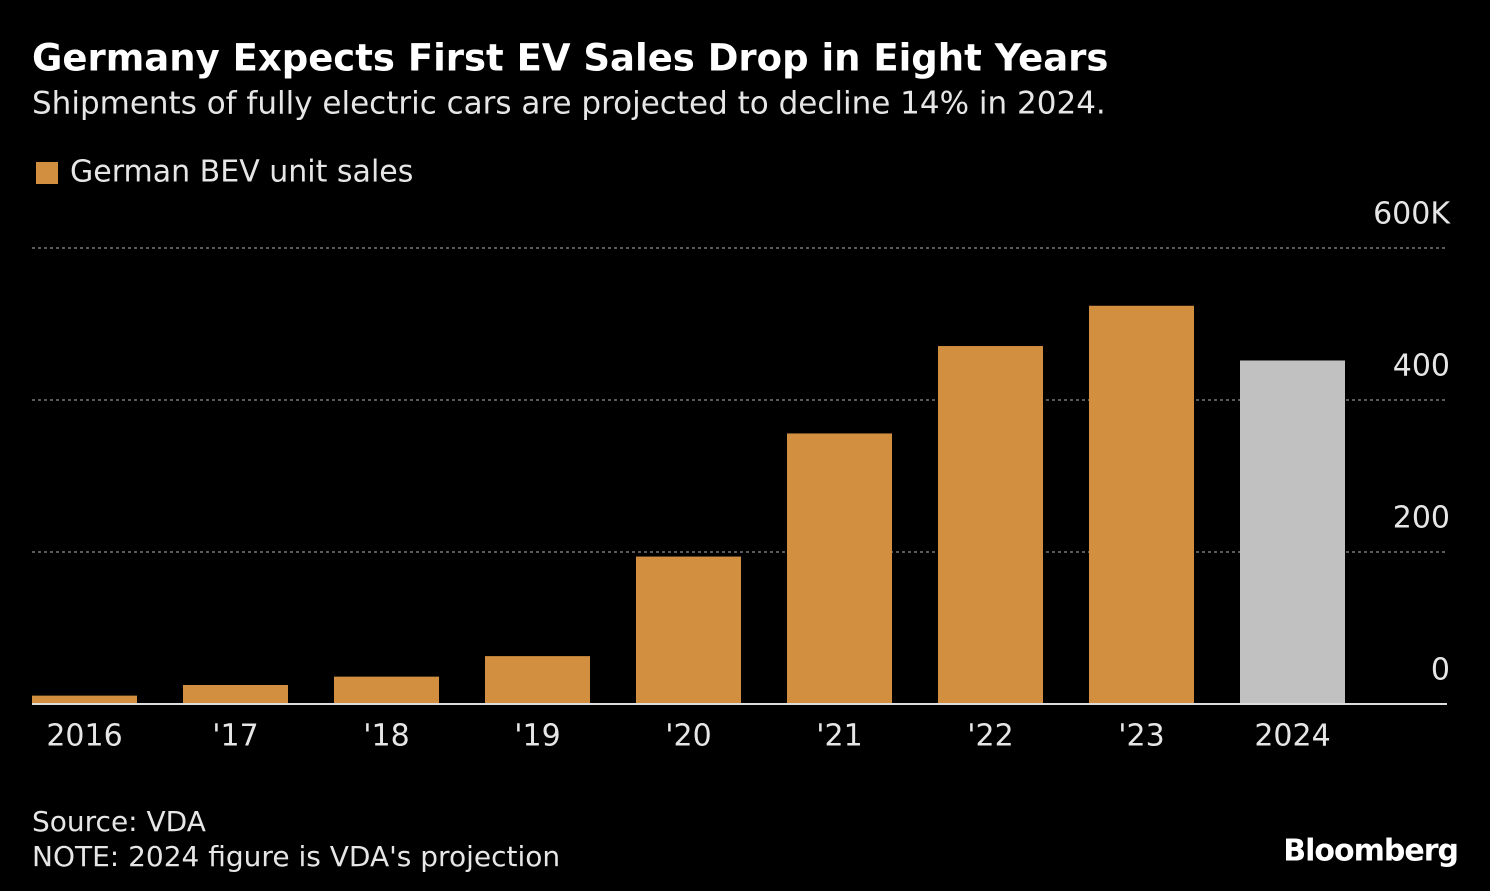 The image size is (1490, 891). I want to click on legend-swatch, so click(47, 173).